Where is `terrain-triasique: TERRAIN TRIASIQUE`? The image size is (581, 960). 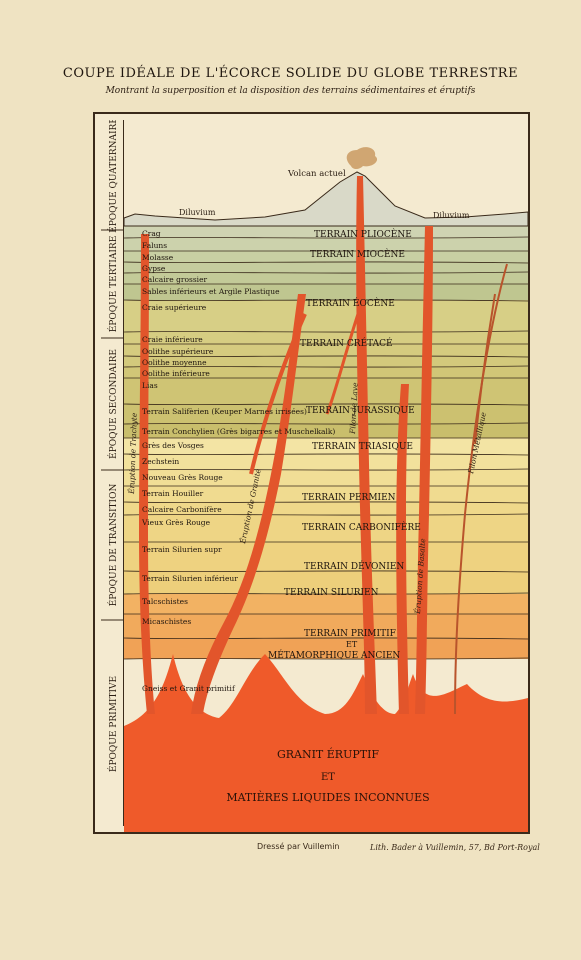 terrain-triasique: TERRAIN TRIASIQUE is located at coordinates (362, 447).